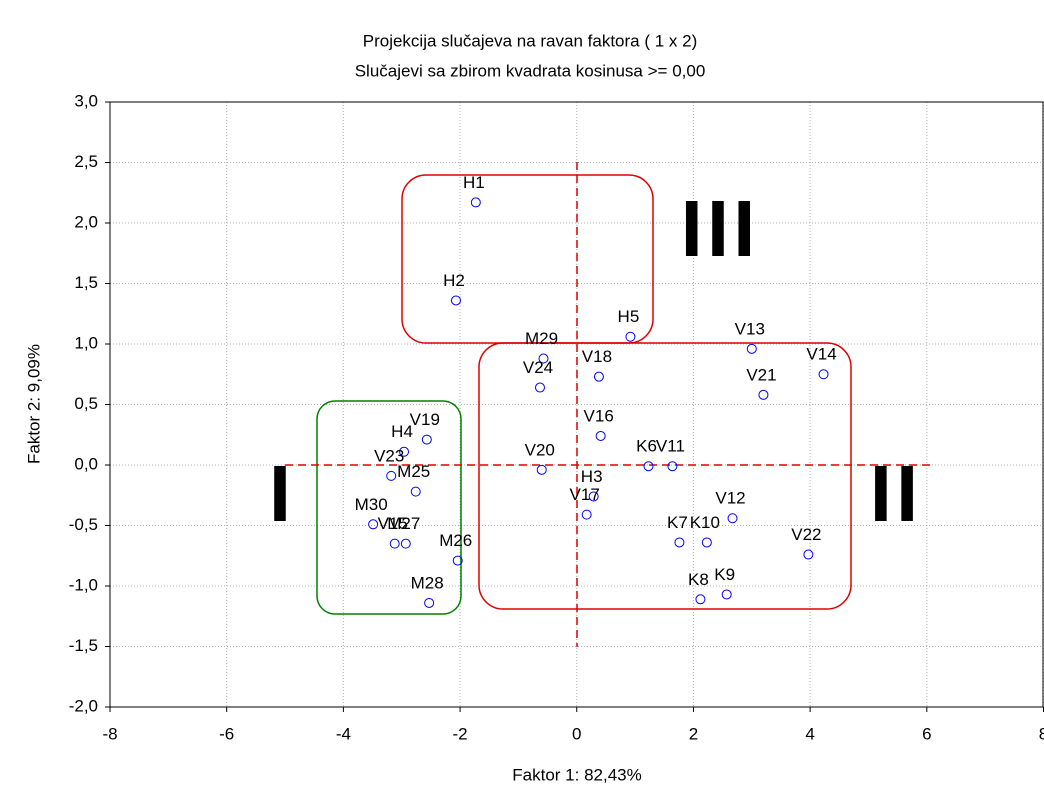  I want to click on annotation: I, so click(282, 493).